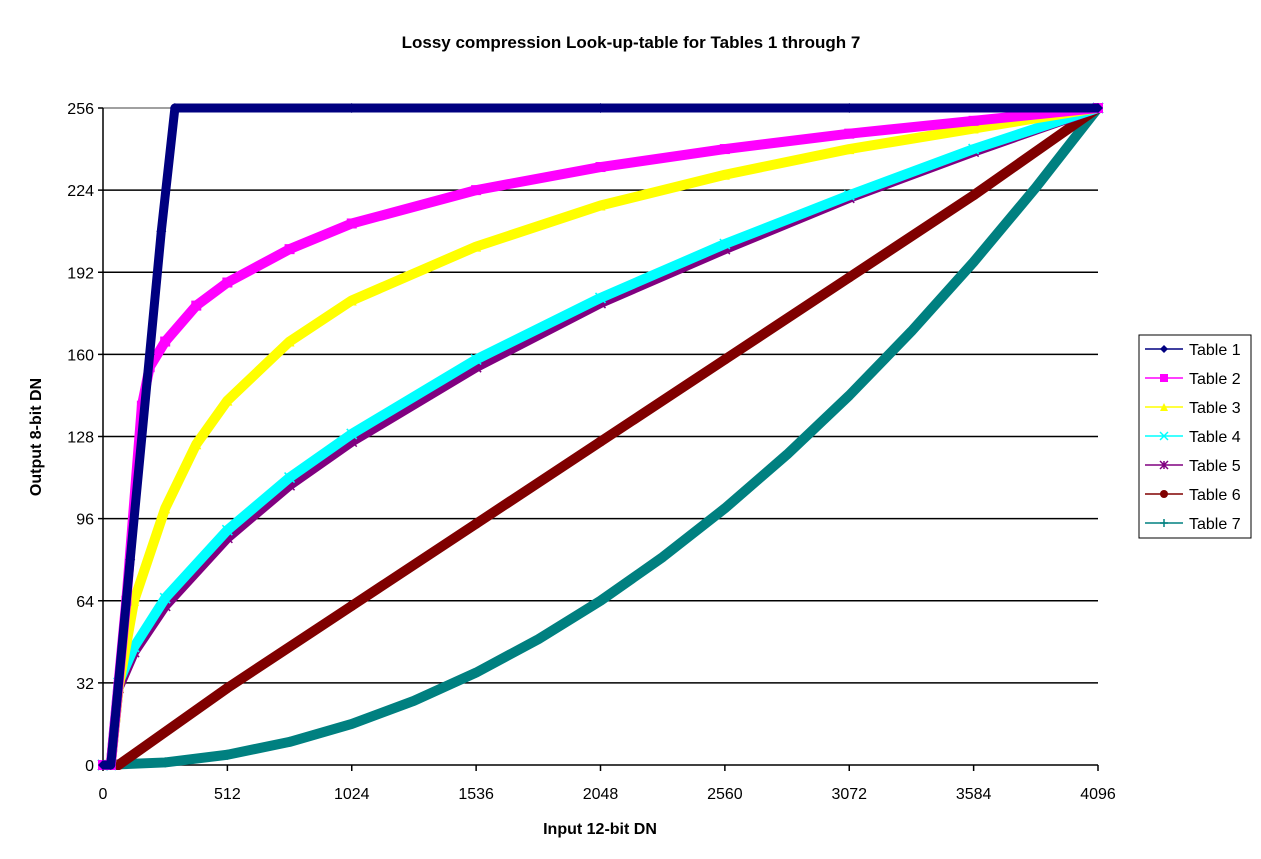  I want to click on x-tick-label: 1536, so click(476, 794).